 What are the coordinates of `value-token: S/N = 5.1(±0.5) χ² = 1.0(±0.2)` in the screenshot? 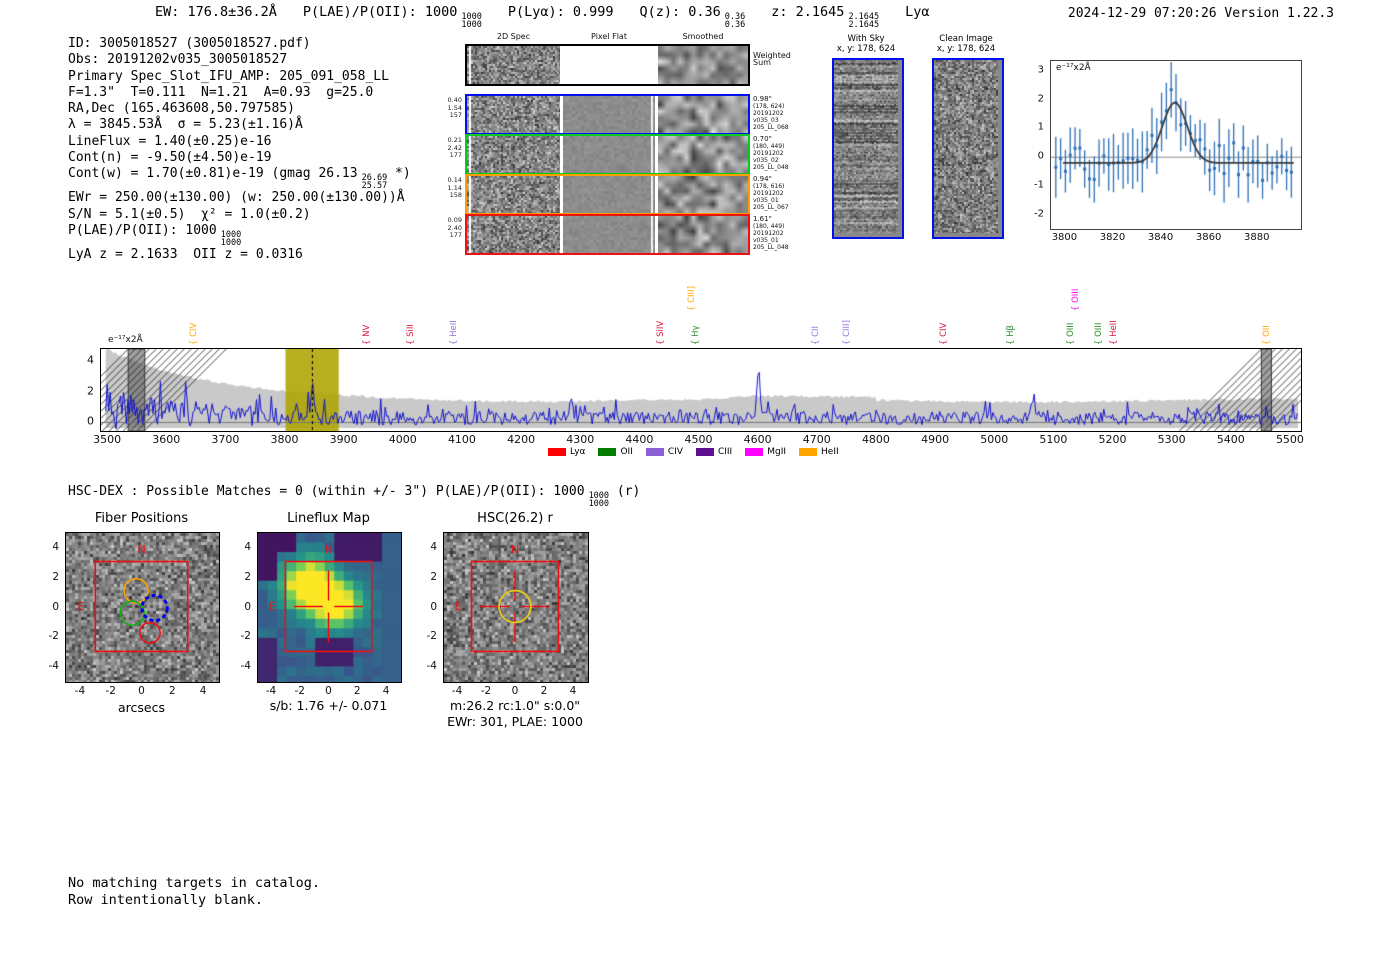 It's located at (189, 214).